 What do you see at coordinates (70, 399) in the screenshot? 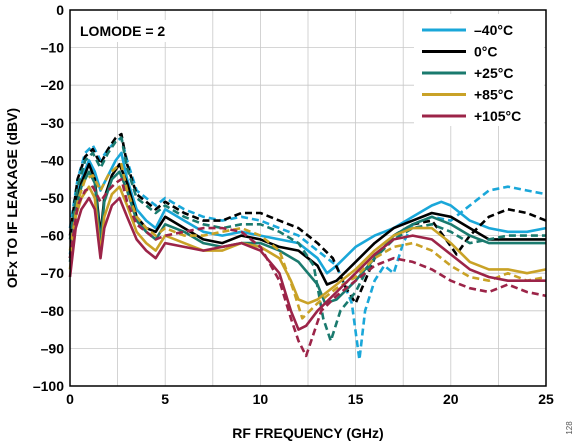
I see `x-tick-label: 0` at bounding box center [70, 399].